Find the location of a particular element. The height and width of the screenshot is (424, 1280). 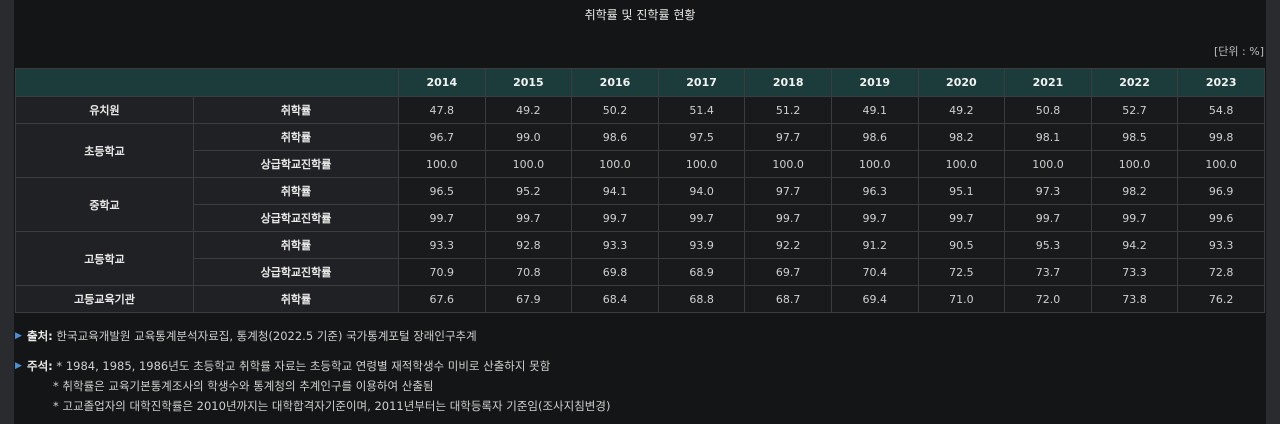

value-cell: 96.3 is located at coordinates (874, 191).